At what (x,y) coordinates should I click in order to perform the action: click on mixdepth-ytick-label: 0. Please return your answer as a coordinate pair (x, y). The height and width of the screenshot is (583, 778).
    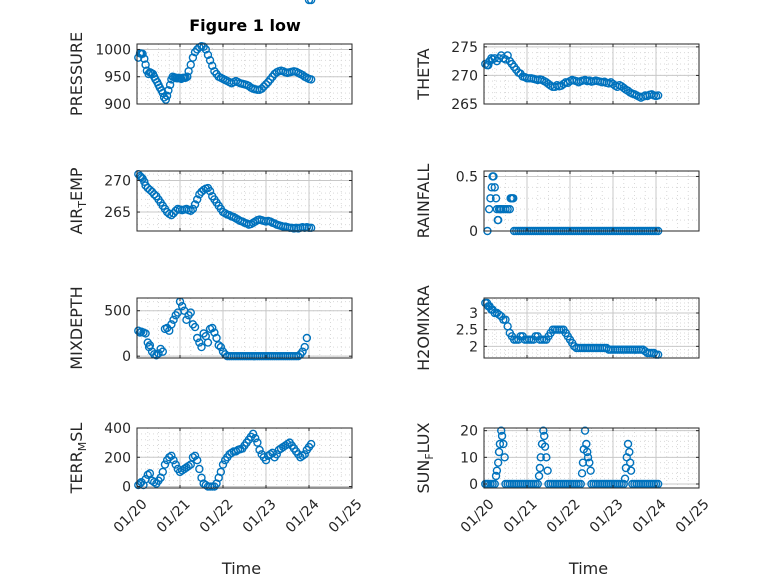
    Looking at the image, I should click on (126, 357).